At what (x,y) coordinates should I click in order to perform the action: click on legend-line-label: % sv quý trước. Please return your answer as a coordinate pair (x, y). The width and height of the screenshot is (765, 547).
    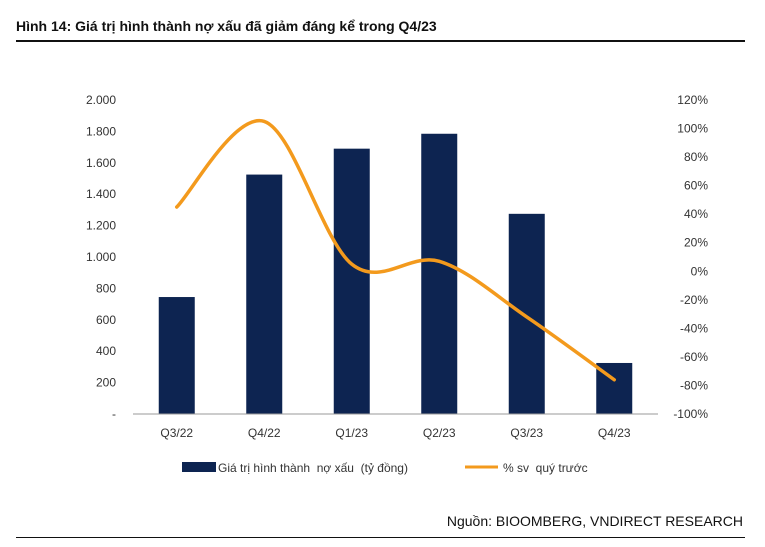
    Looking at the image, I should click on (545, 468).